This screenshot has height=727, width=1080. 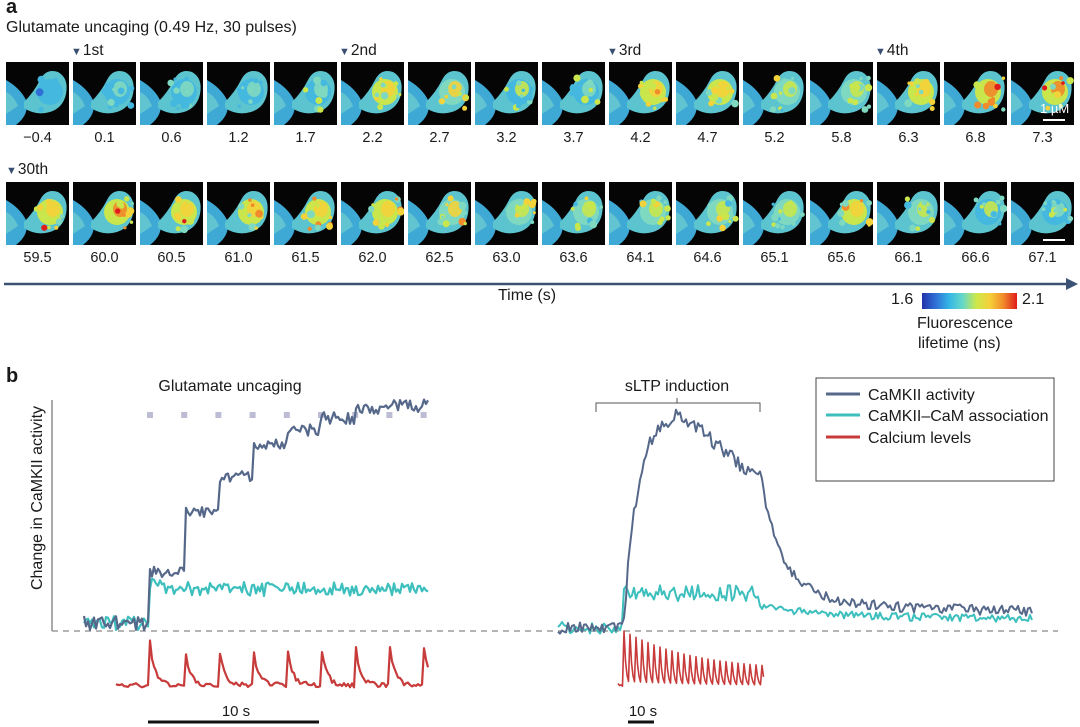 What do you see at coordinates (372, 258) in the screenshot?
I see `row2-time-label: 62.0` at bounding box center [372, 258].